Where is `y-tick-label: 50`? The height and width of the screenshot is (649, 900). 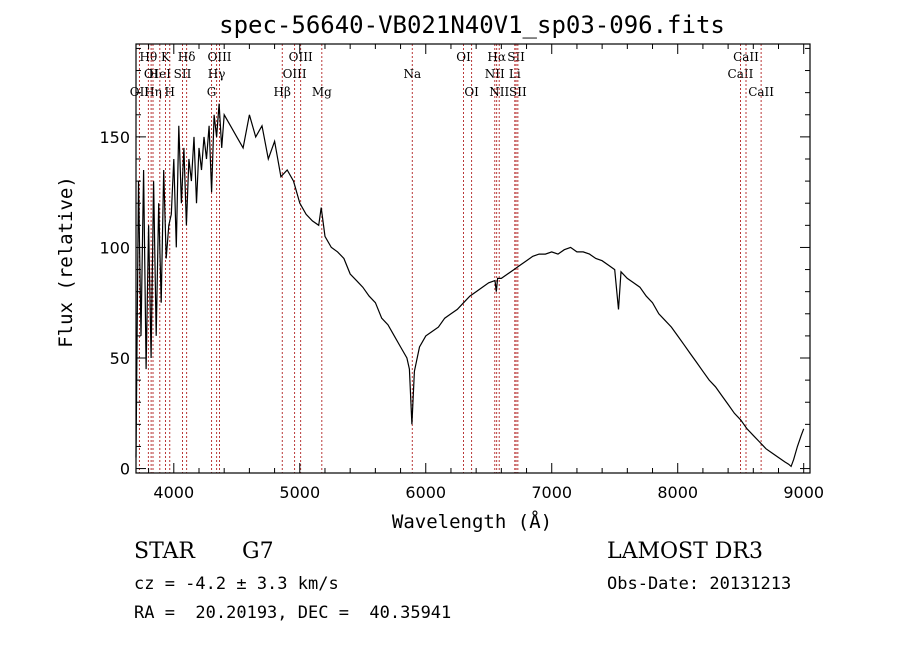 y-tick-label: 50 is located at coordinates (120, 358).